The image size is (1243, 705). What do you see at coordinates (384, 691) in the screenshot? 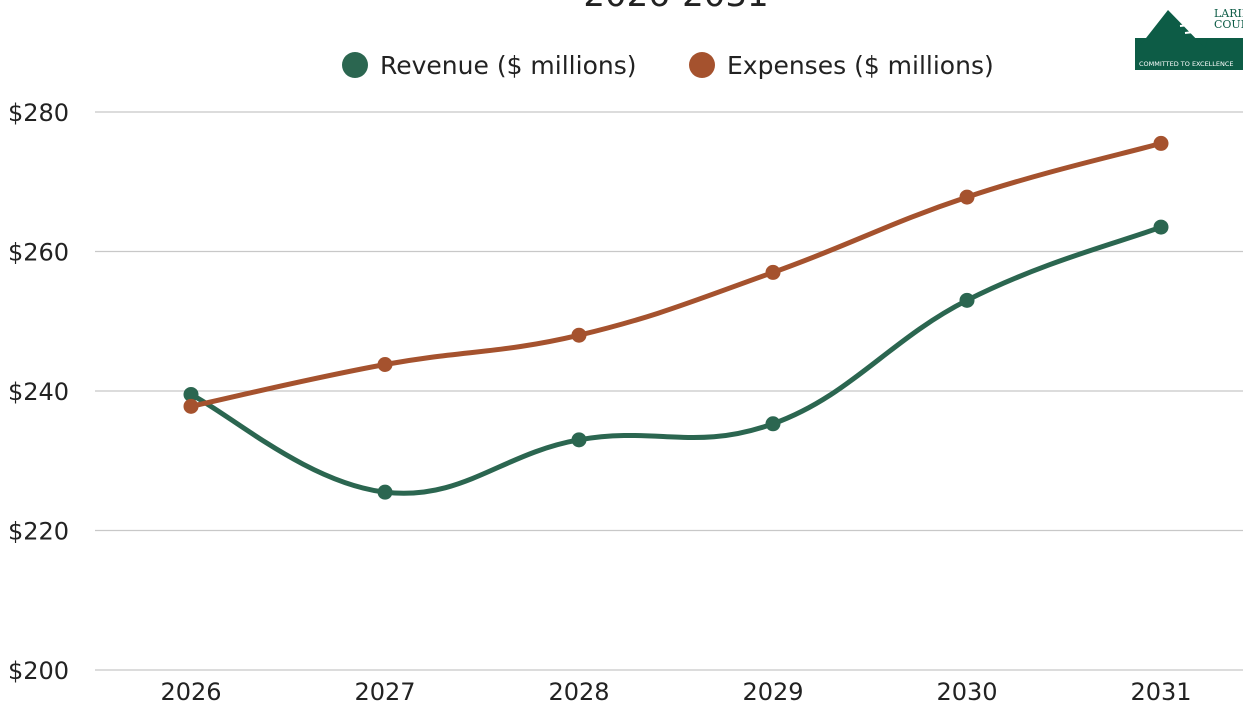
I see `x-tick-label: 2027` at bounding box center [384, 691].